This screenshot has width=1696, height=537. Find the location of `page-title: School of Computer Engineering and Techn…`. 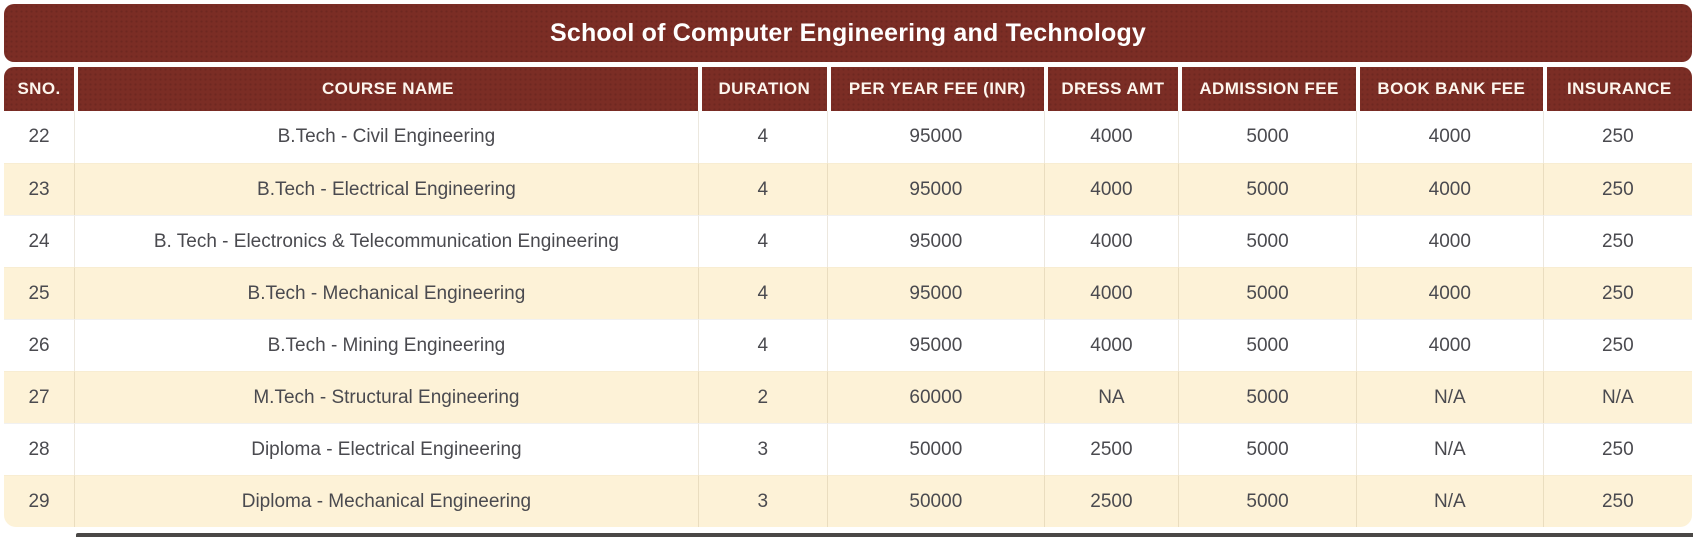

page-title: School of Computer Engineering and Techn… is located at coordinates (848, 32).